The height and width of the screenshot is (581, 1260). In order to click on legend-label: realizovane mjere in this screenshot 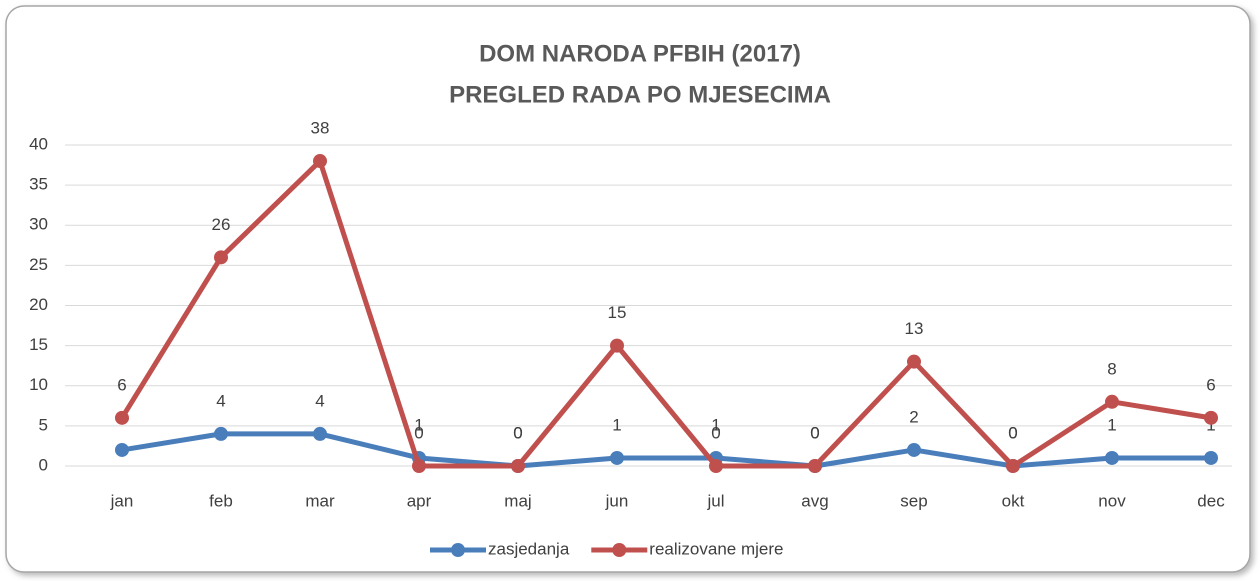, I will do `click(716, 548)`.